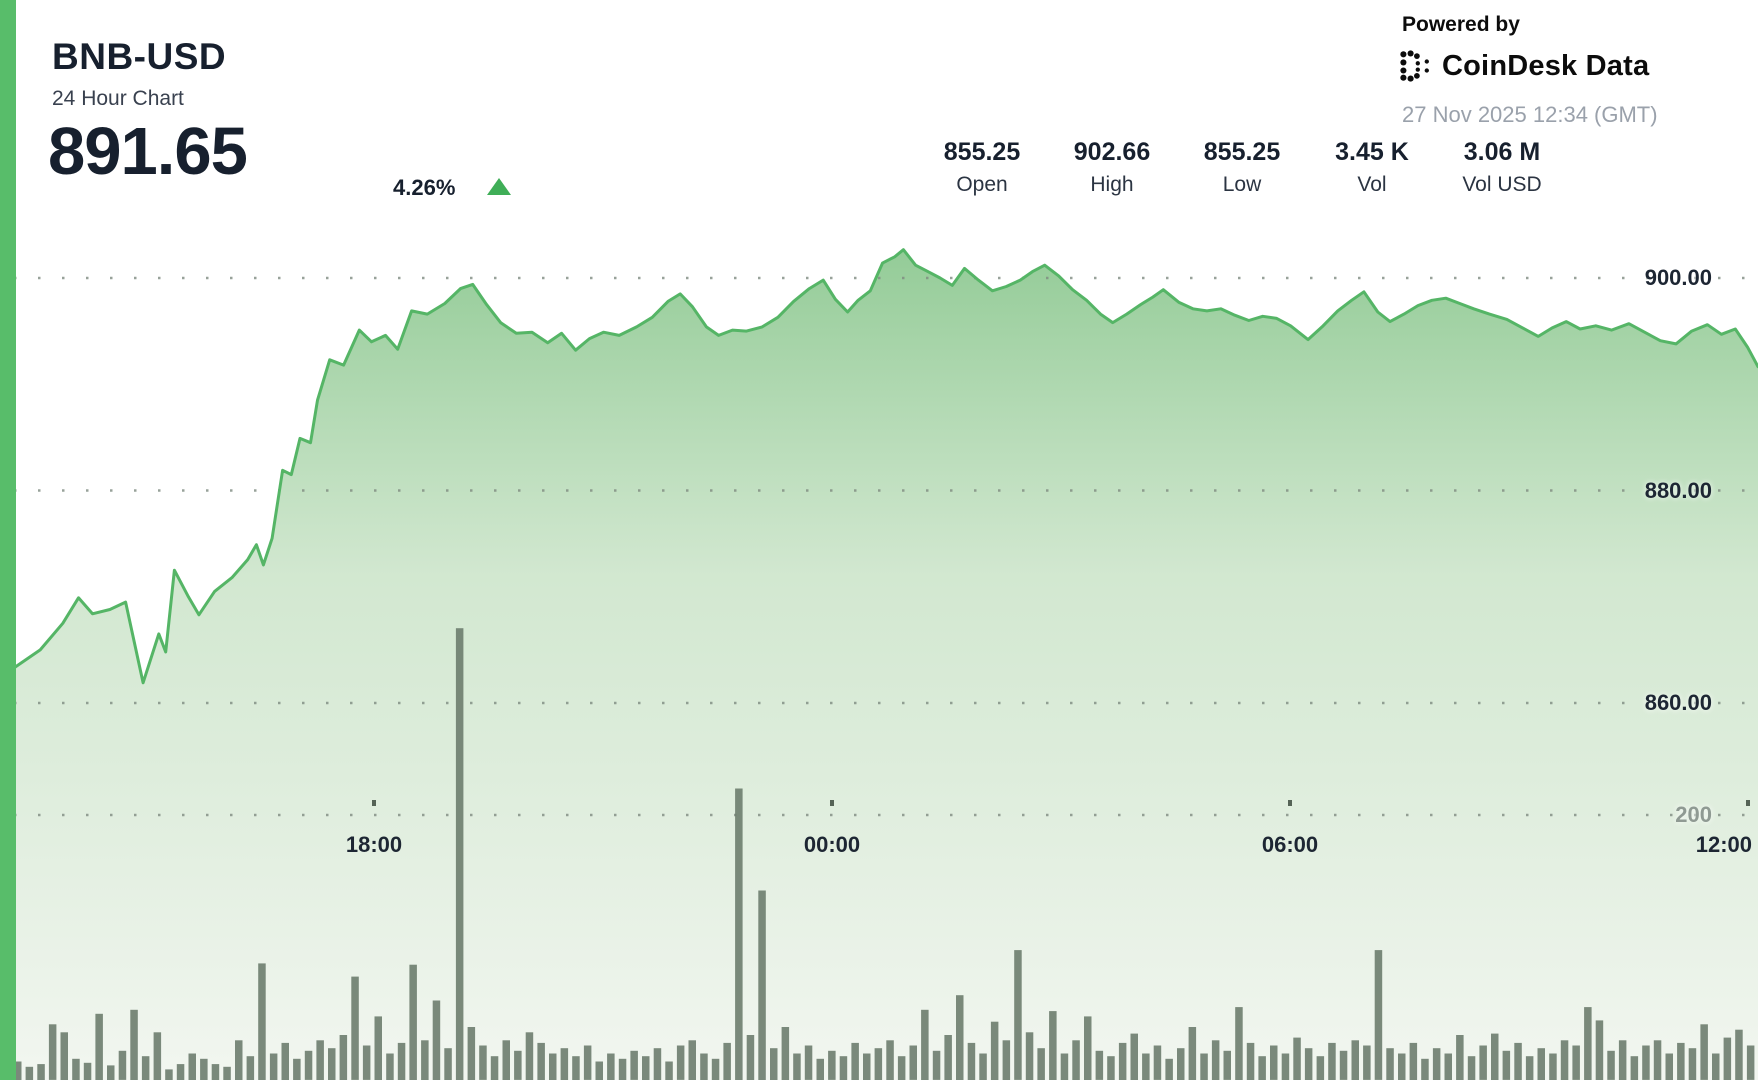 This screenshot has width=1758, height=1080. What do you see at coordinates (1242, 184) in the screenshot?
I see `stat-low-label: Low` at bounding box center [1242, 184].